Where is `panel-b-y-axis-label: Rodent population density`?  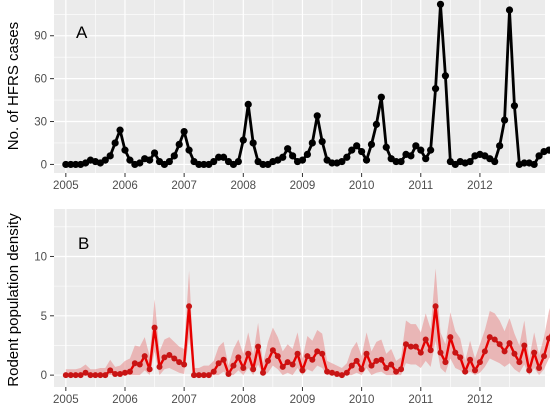
panel-b-y-axis-label: Rodent population density is located at coordinates (13, 300).